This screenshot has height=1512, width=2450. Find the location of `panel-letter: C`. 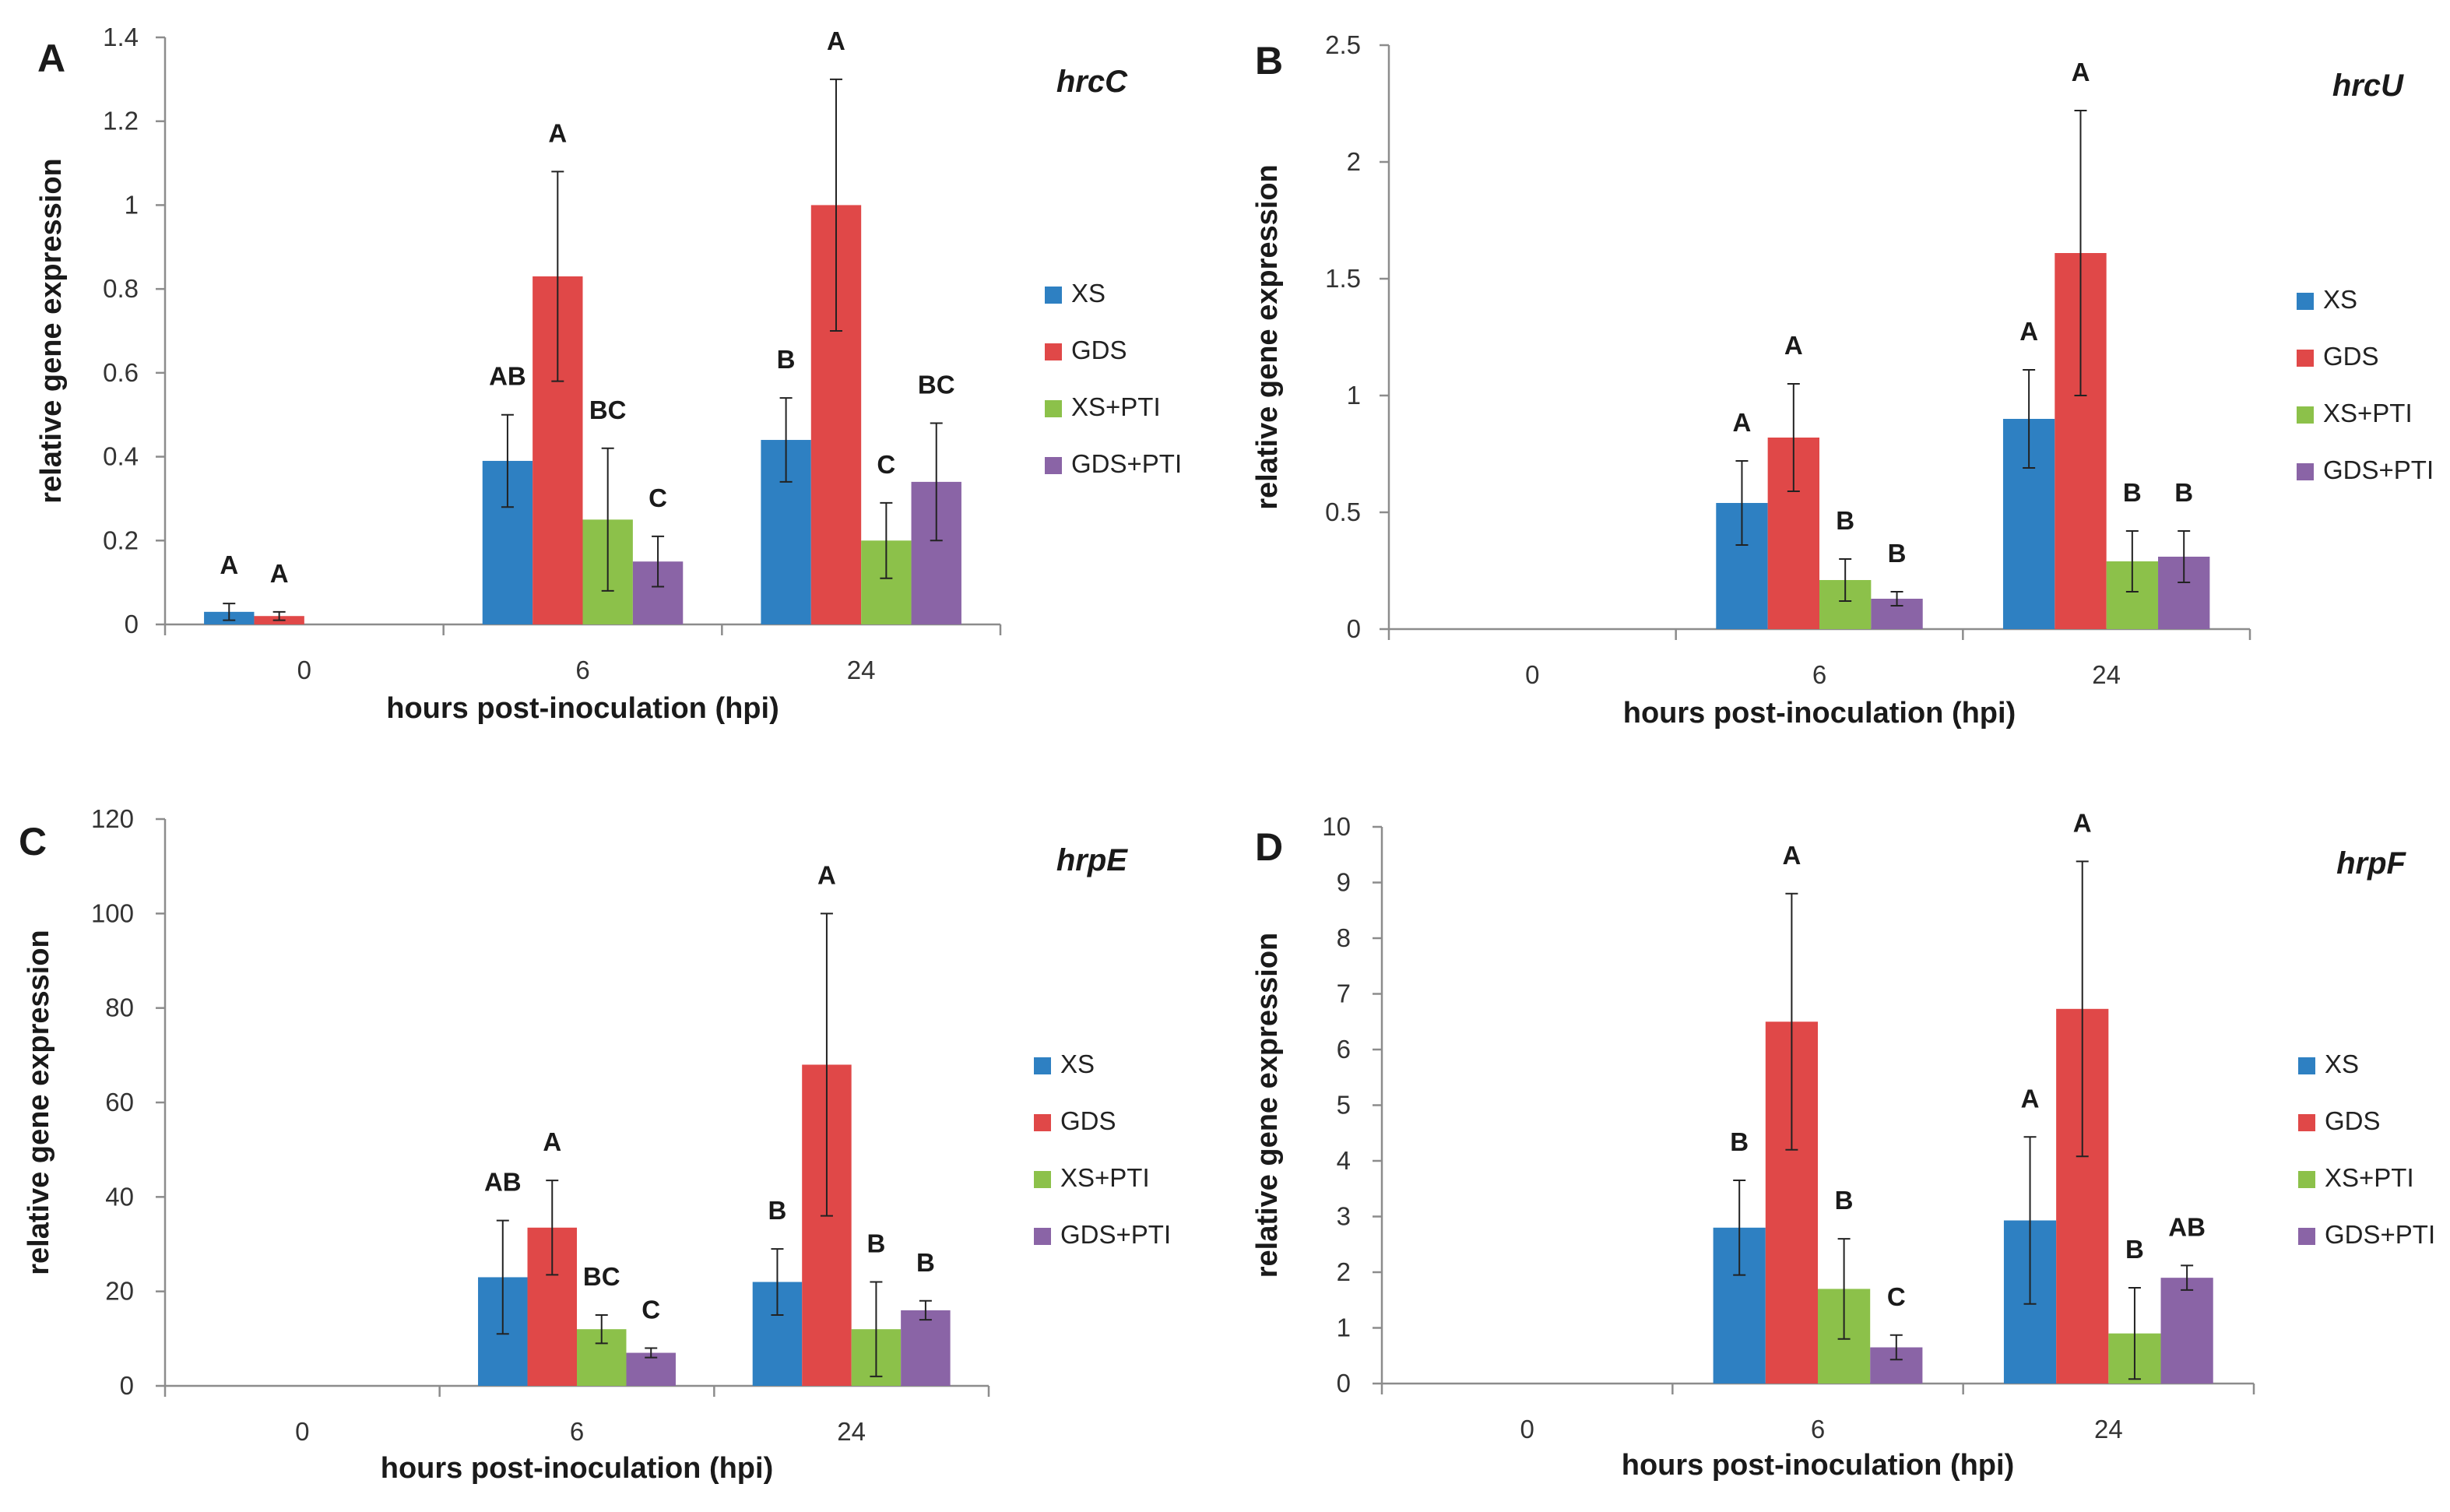

panel-letter: C is located at coordinates (33, 841).